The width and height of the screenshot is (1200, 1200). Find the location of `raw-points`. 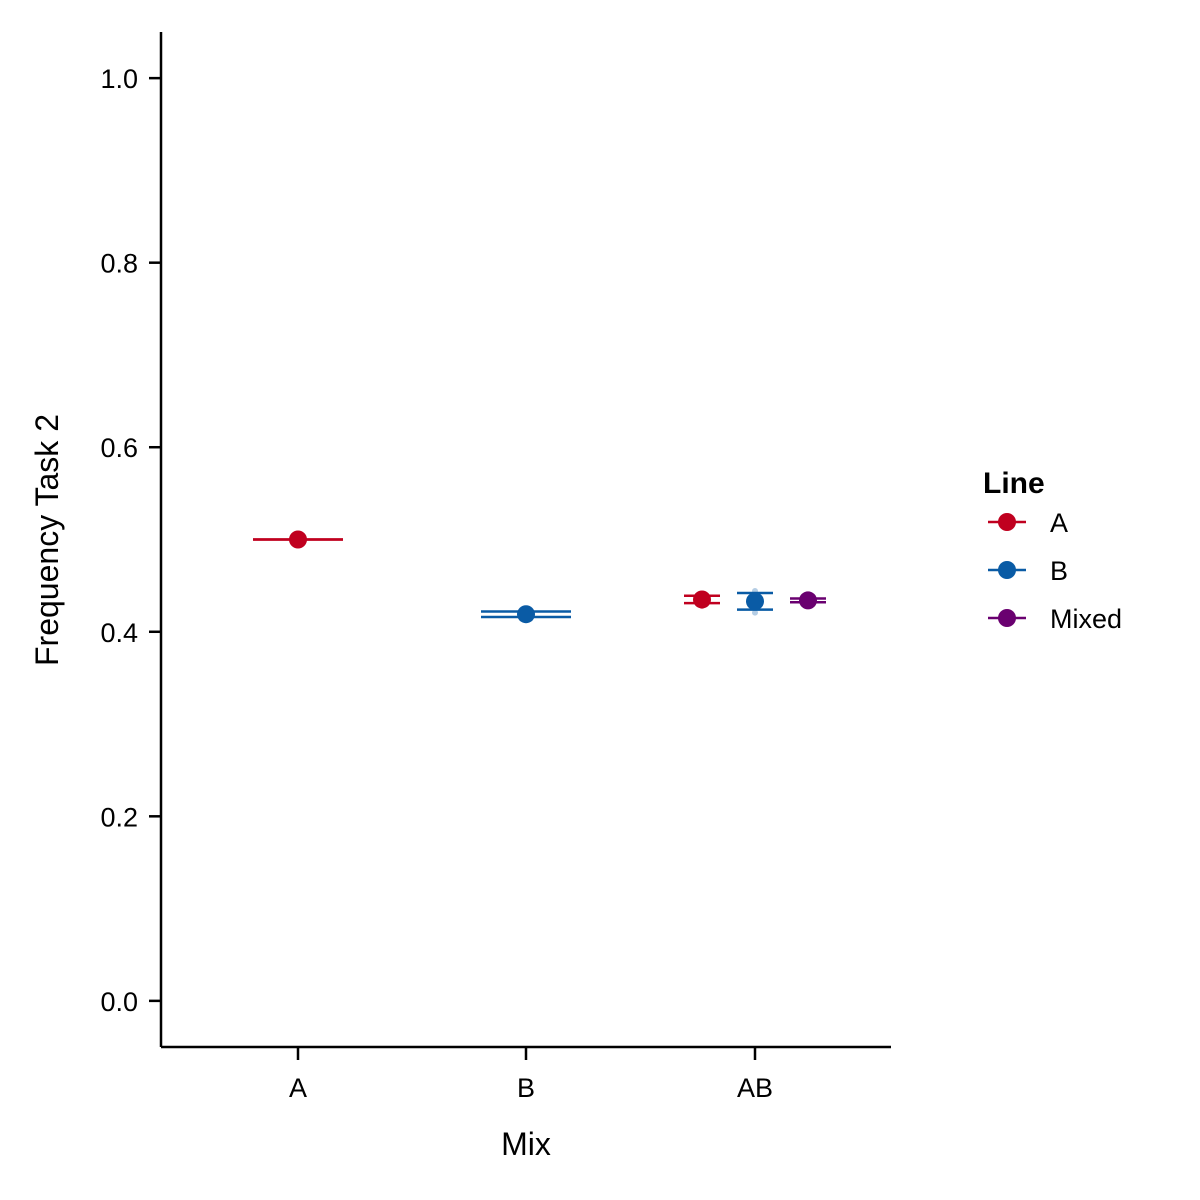

raw-points is located at coordinates (553, 579).